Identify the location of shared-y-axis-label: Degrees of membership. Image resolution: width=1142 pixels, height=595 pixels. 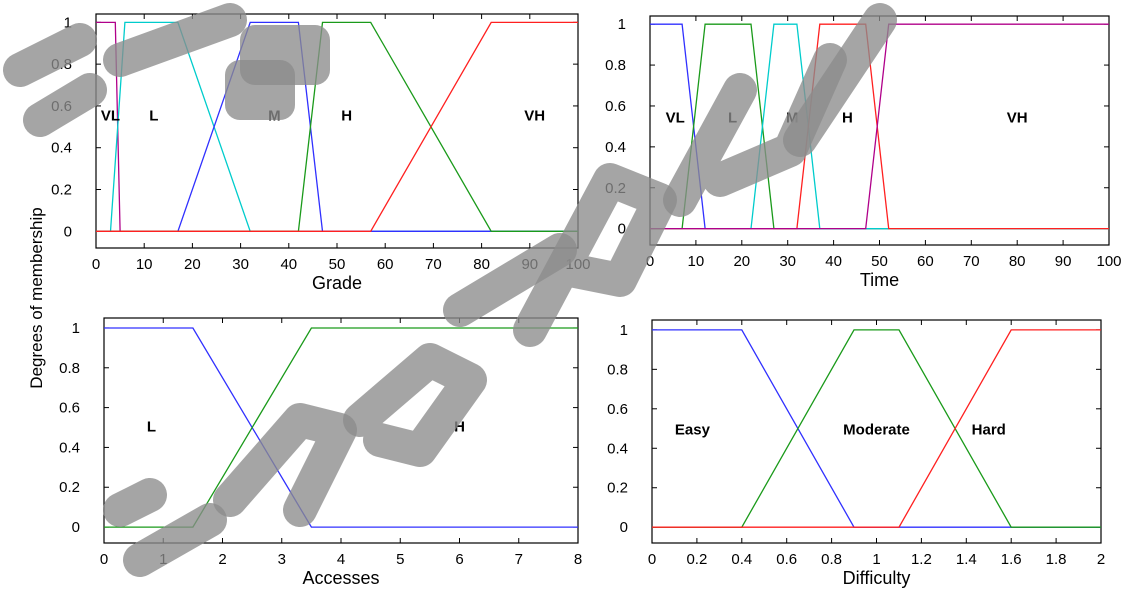
(36, 297).